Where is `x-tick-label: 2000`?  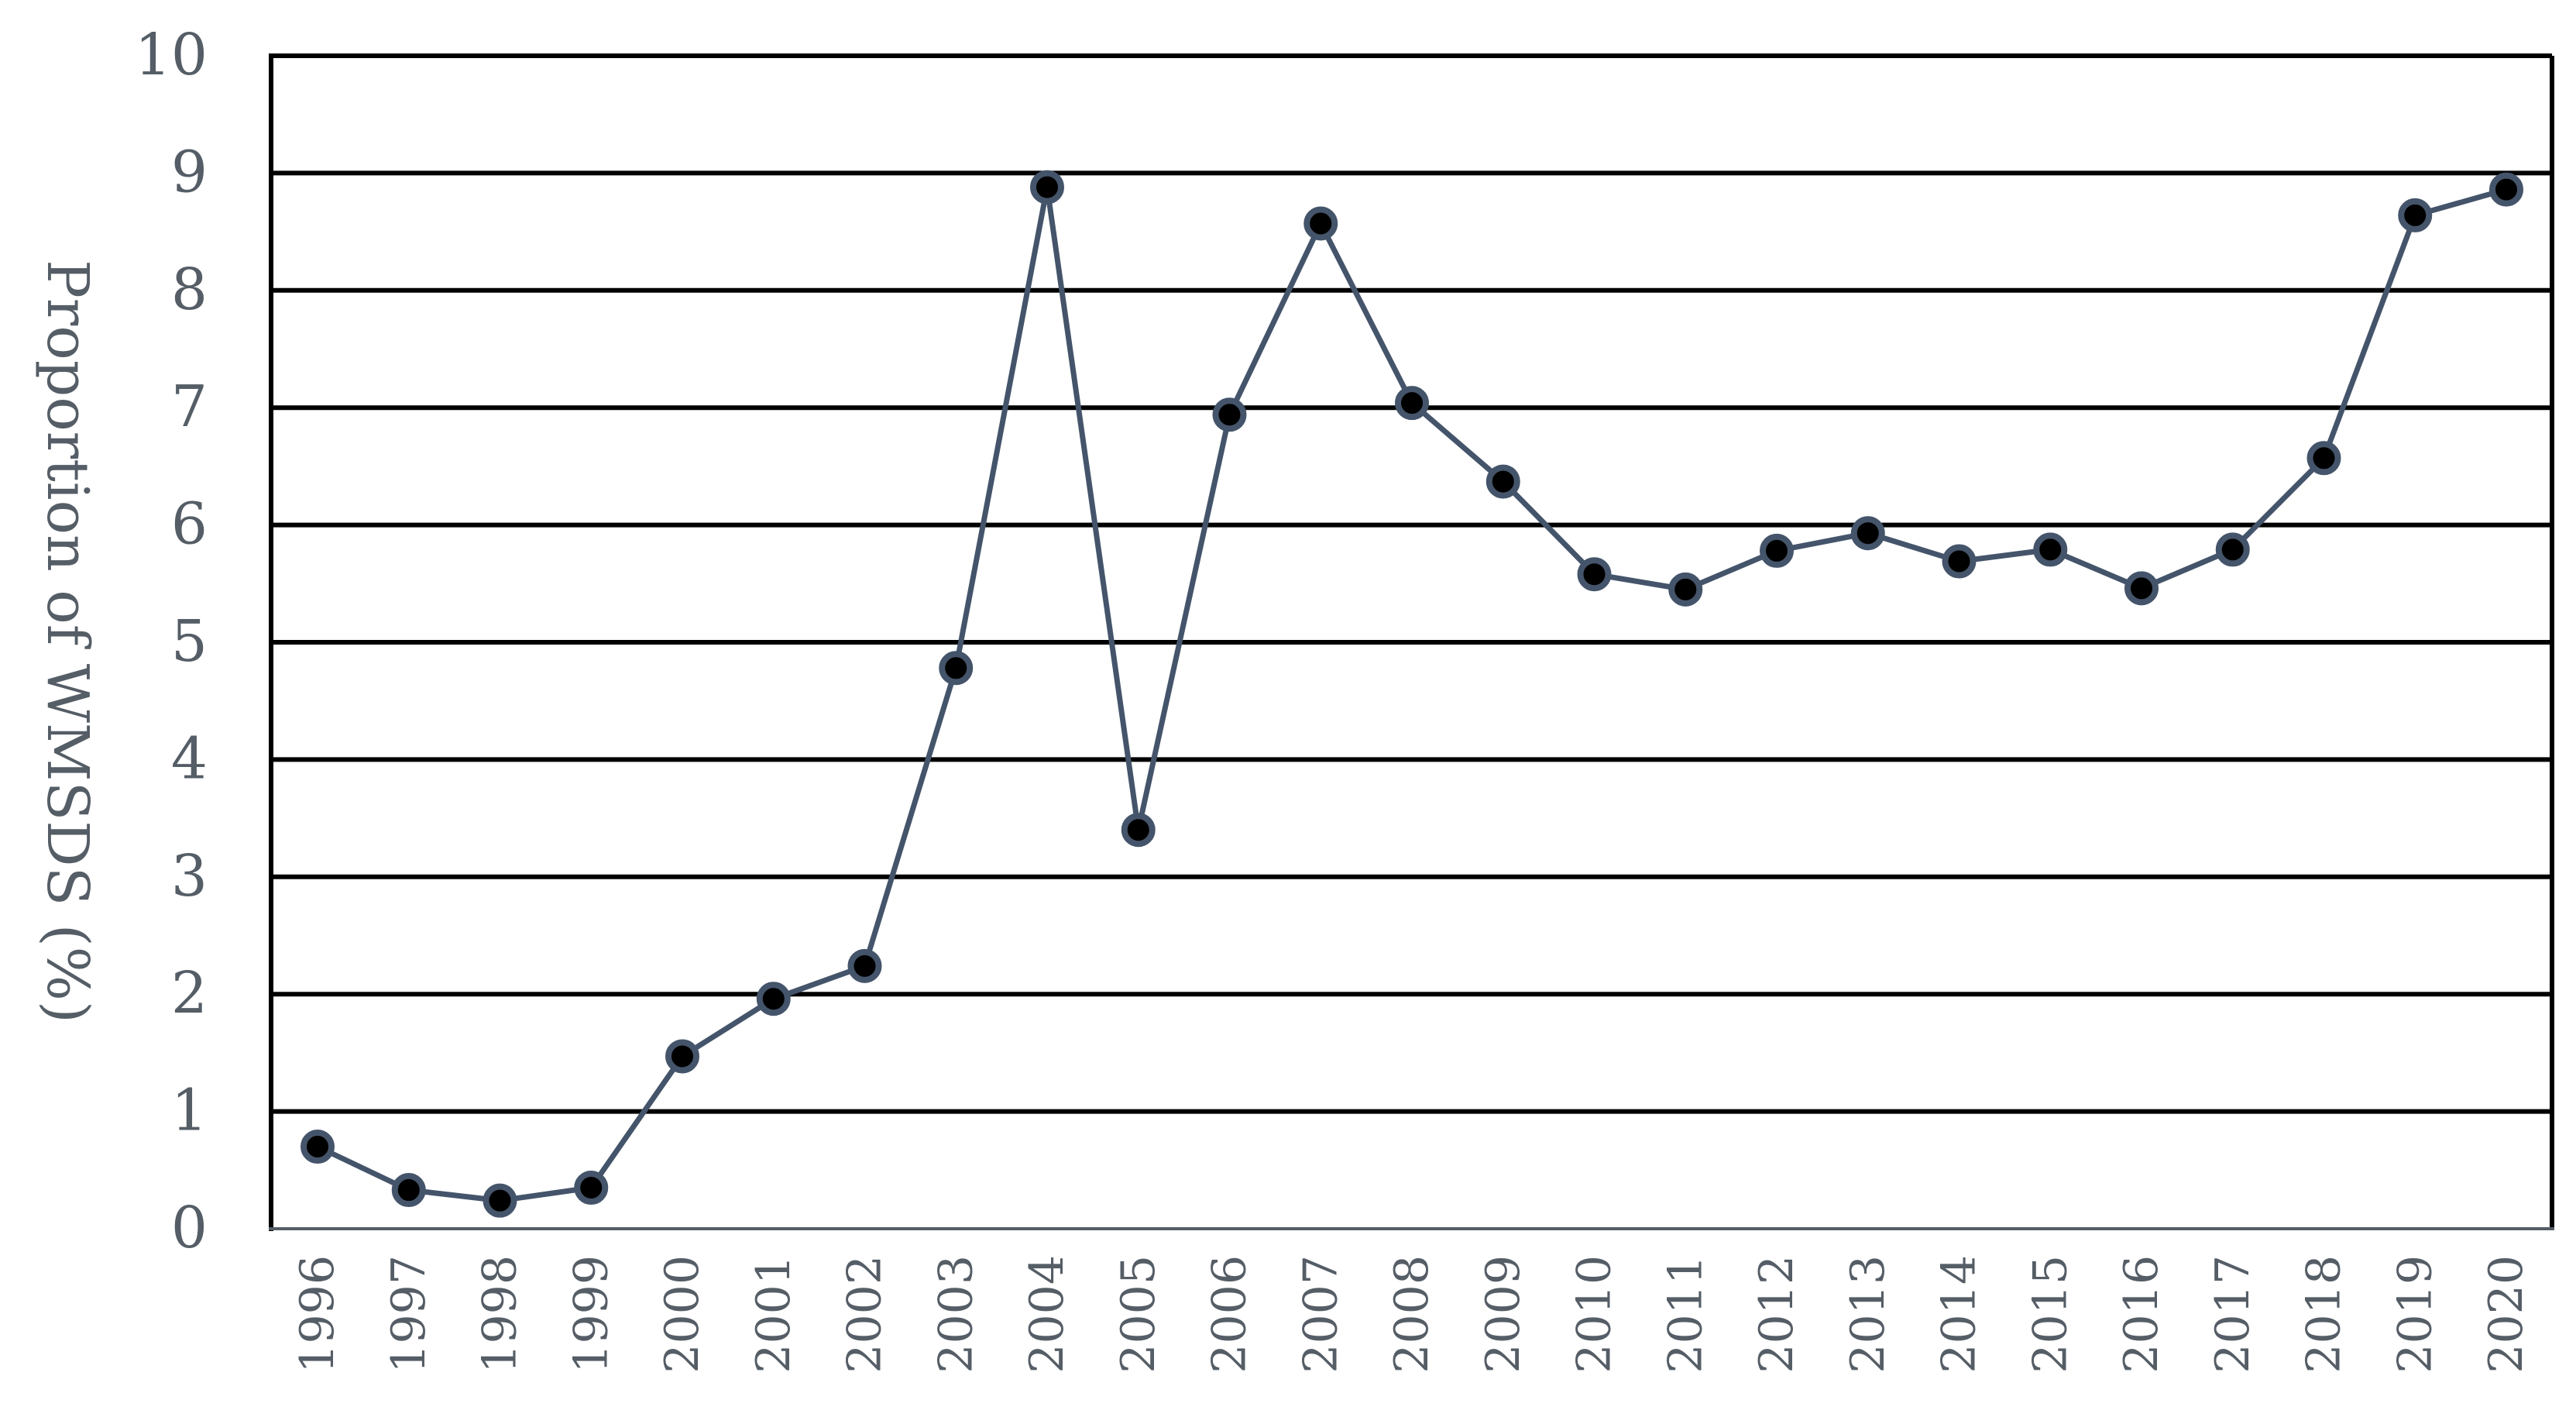 x-tick-label: 2000 is located at coordinates (682, 1314).